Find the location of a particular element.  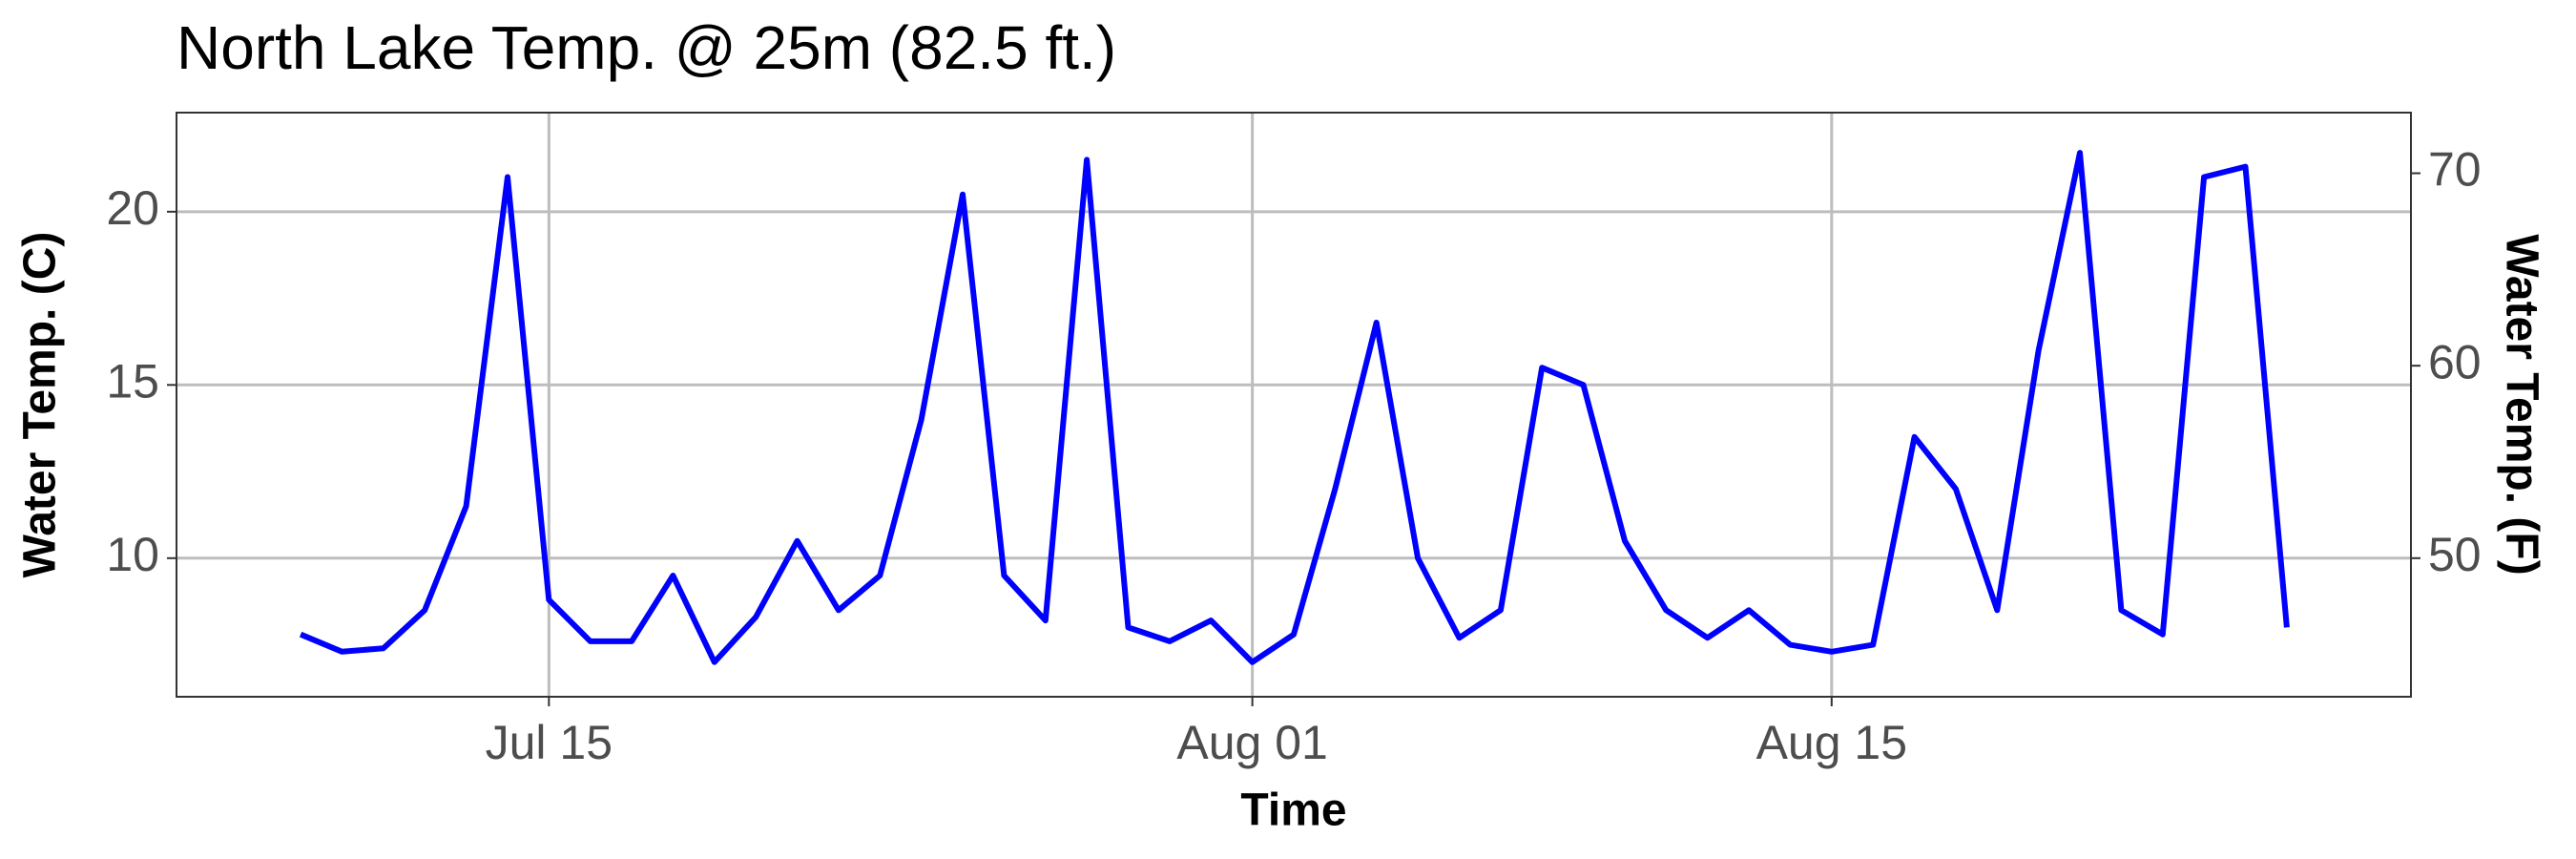

x-tick-label: Aug 01 is located at coordinates (1251, 742).